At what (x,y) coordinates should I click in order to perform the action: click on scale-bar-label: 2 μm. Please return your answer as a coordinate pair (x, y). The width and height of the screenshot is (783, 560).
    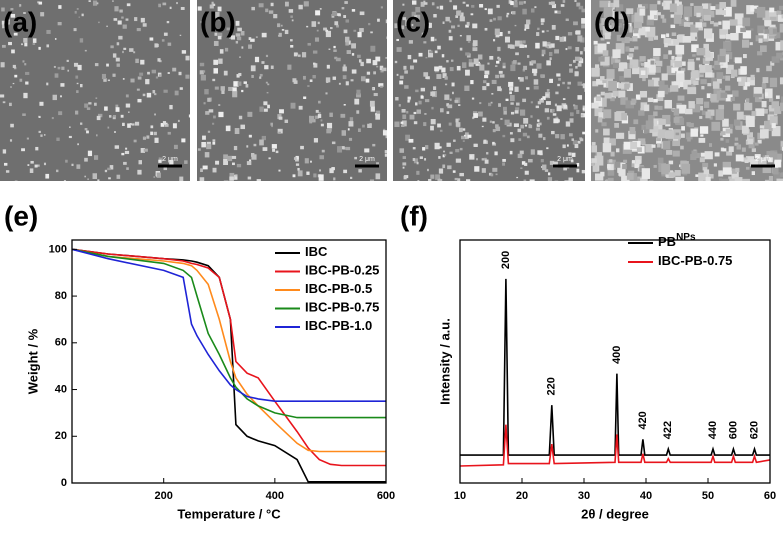
    Looking at the image, I should click on (367, 159).